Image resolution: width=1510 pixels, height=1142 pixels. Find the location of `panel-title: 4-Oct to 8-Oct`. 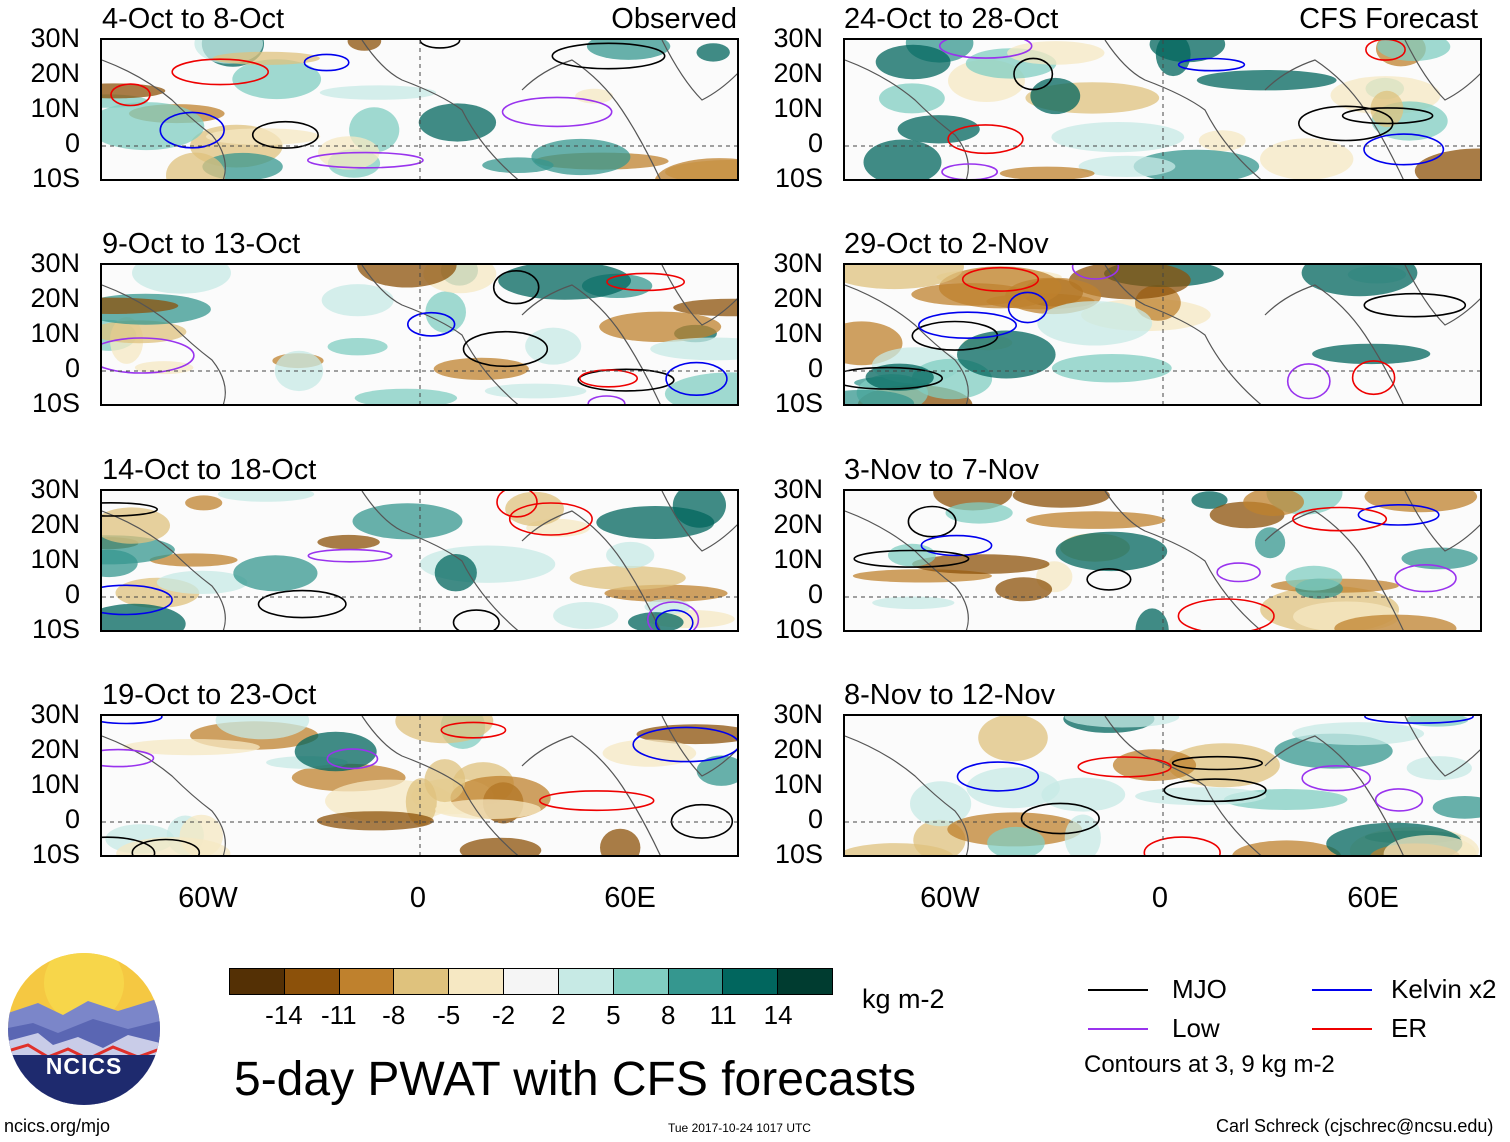

panel-title: 4-Oct to 8-Oct is located at coordinates (193, 19).